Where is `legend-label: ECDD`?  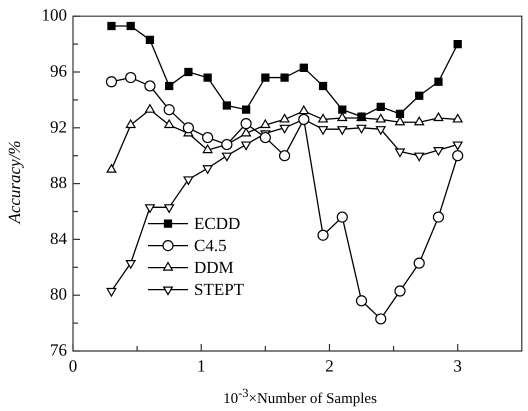 legend-label: ECDD is located at coordinates (217, 224).